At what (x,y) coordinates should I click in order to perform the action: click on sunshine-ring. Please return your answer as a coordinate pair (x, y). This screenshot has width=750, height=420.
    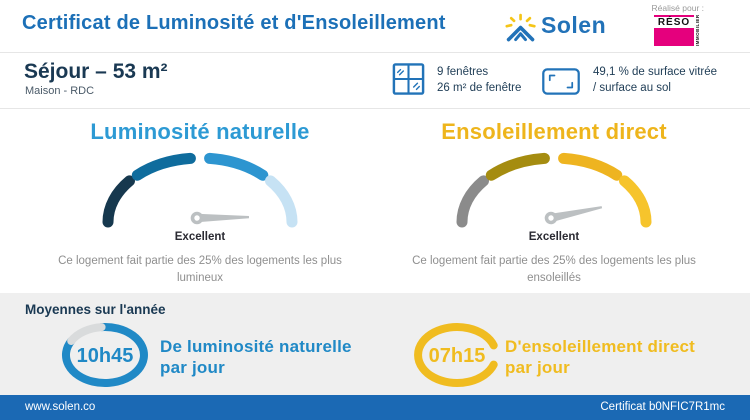
    Looking at the image, I should click on (456, 355).